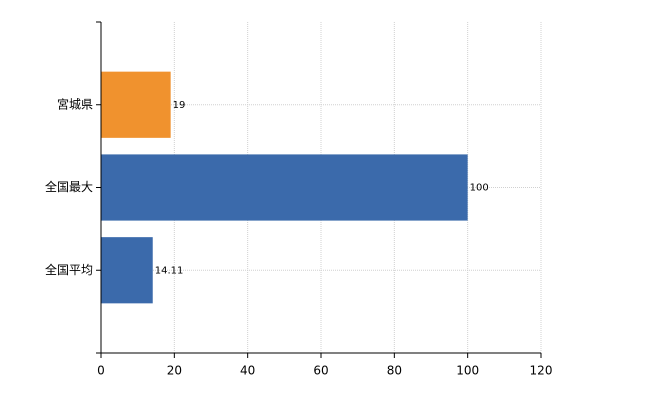 The height and width of the screenshot is (400, 650). What do you see at coordinates (101, 371) in the screenshot?
I see `x-tick-label: 0` at bounding box center [101, 371].